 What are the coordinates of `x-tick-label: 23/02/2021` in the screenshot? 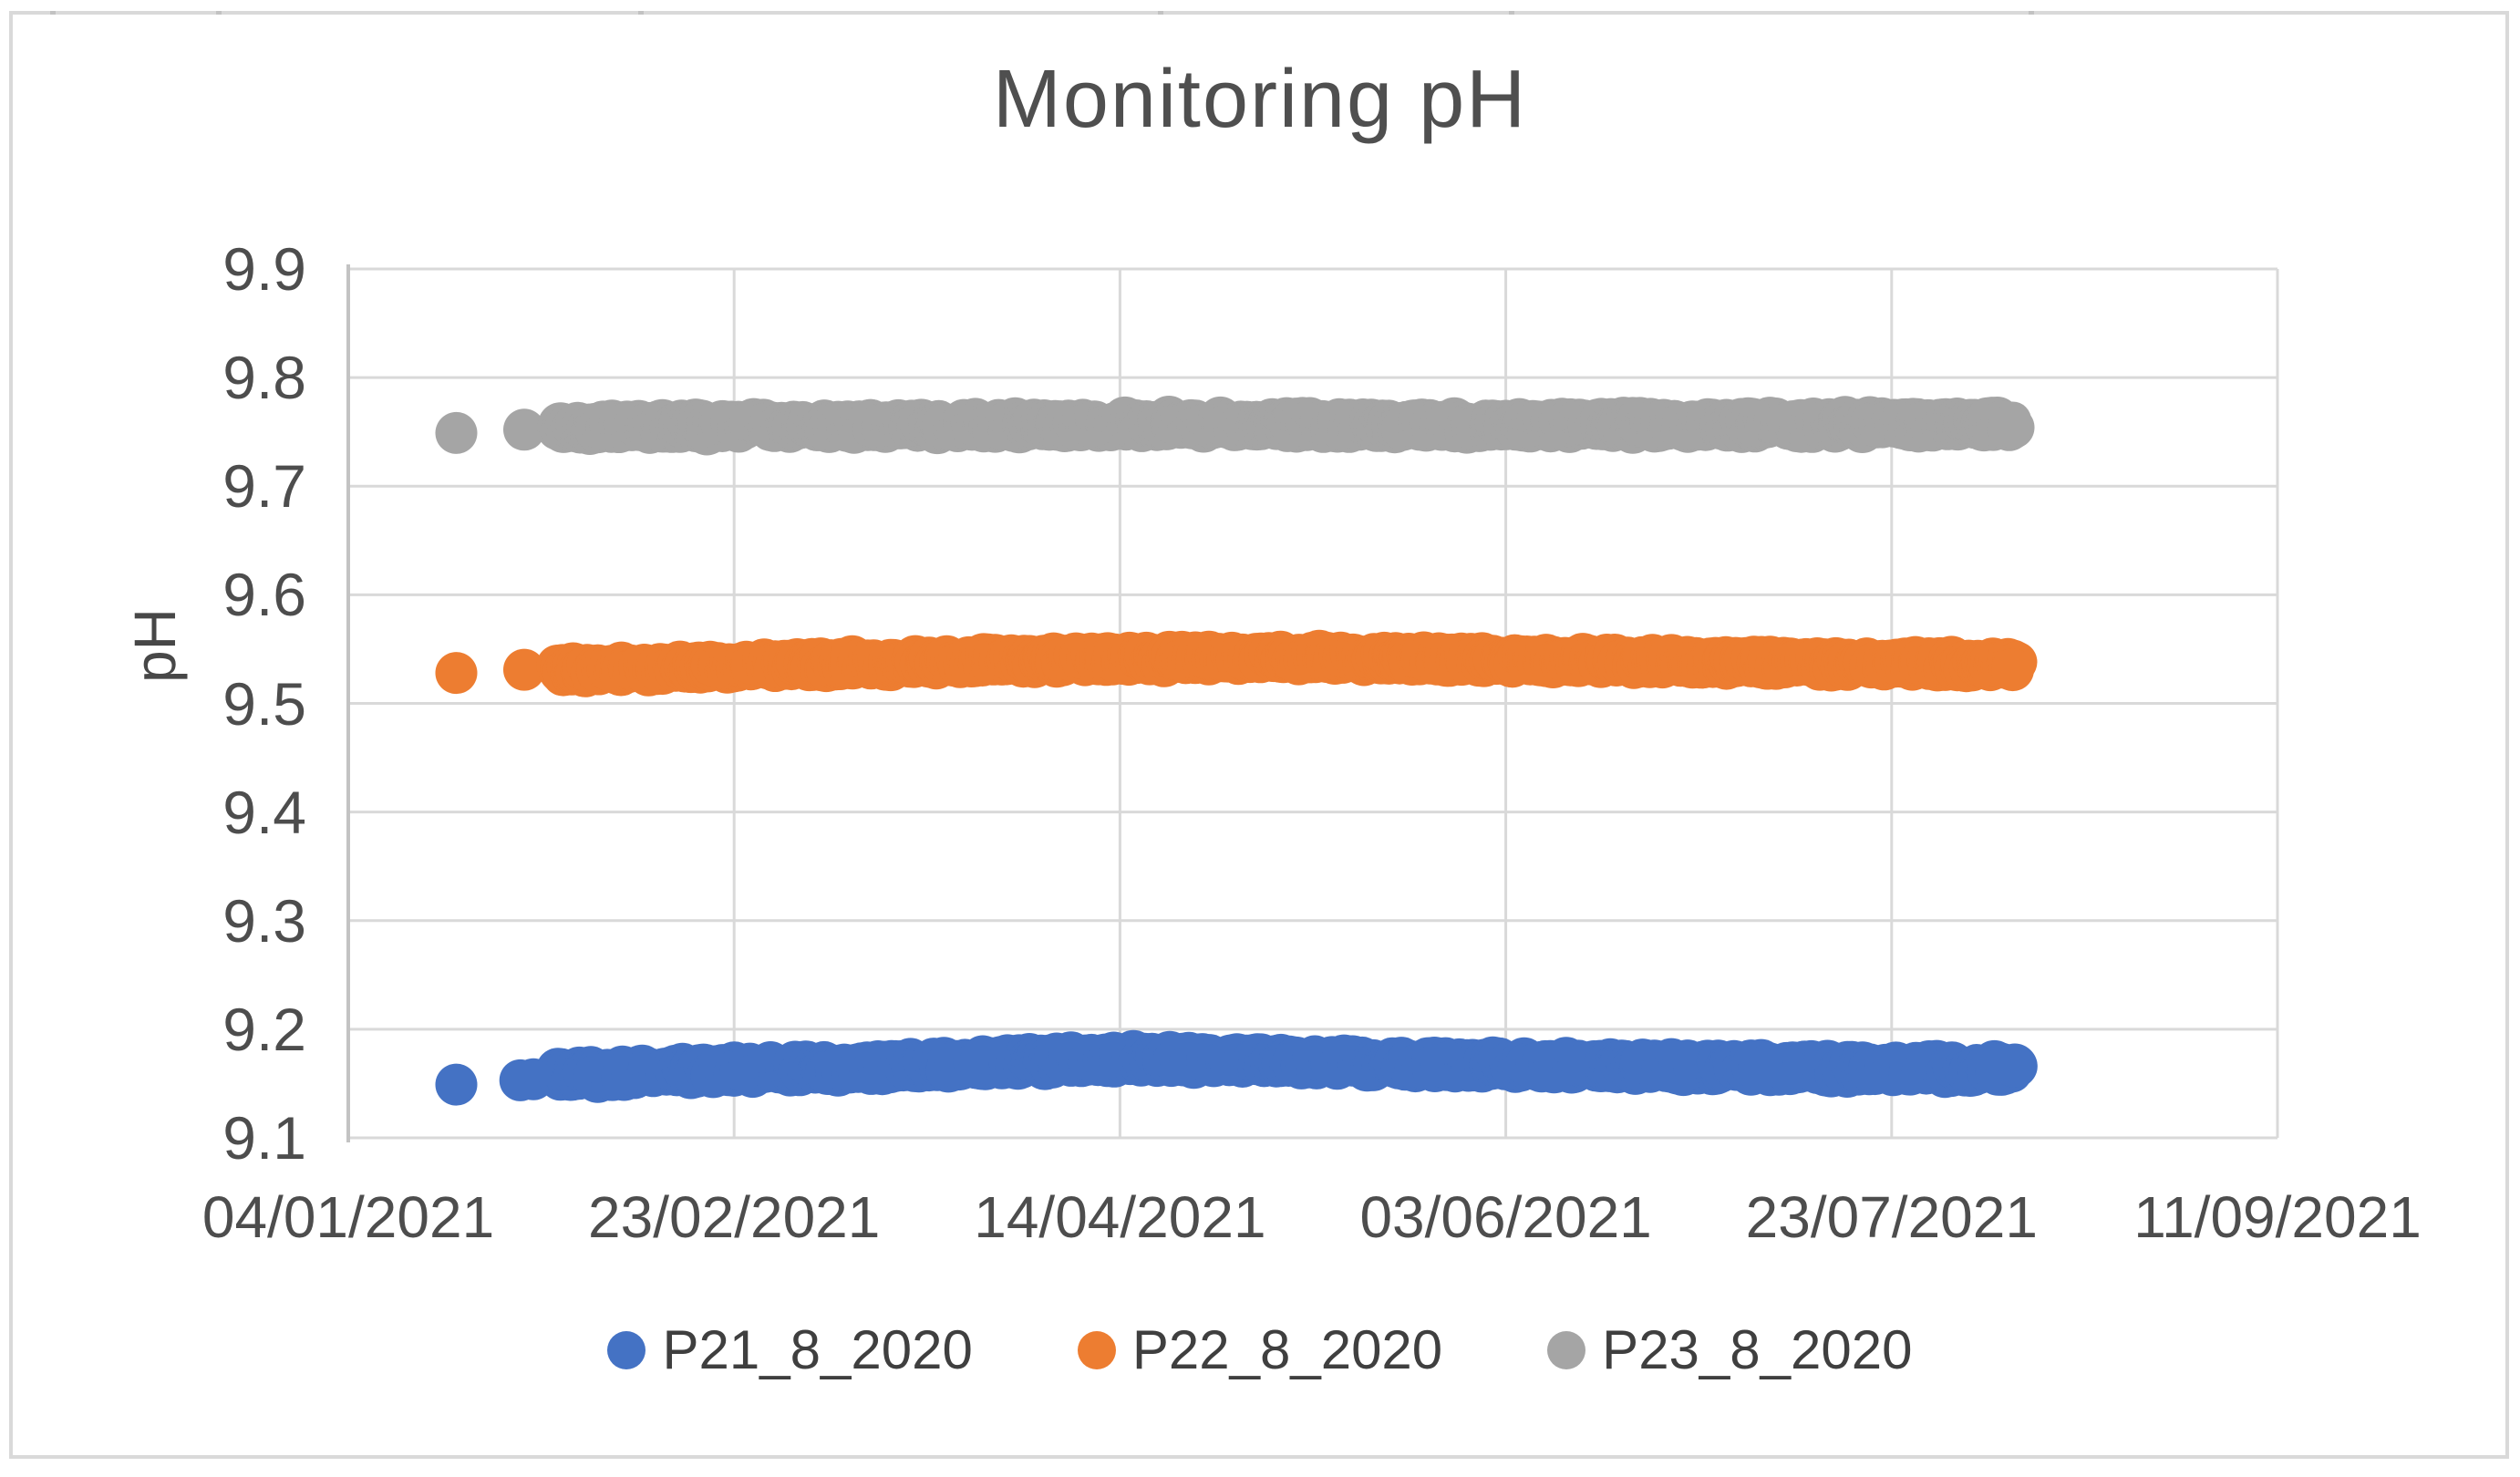 It's located at (735, 1217).